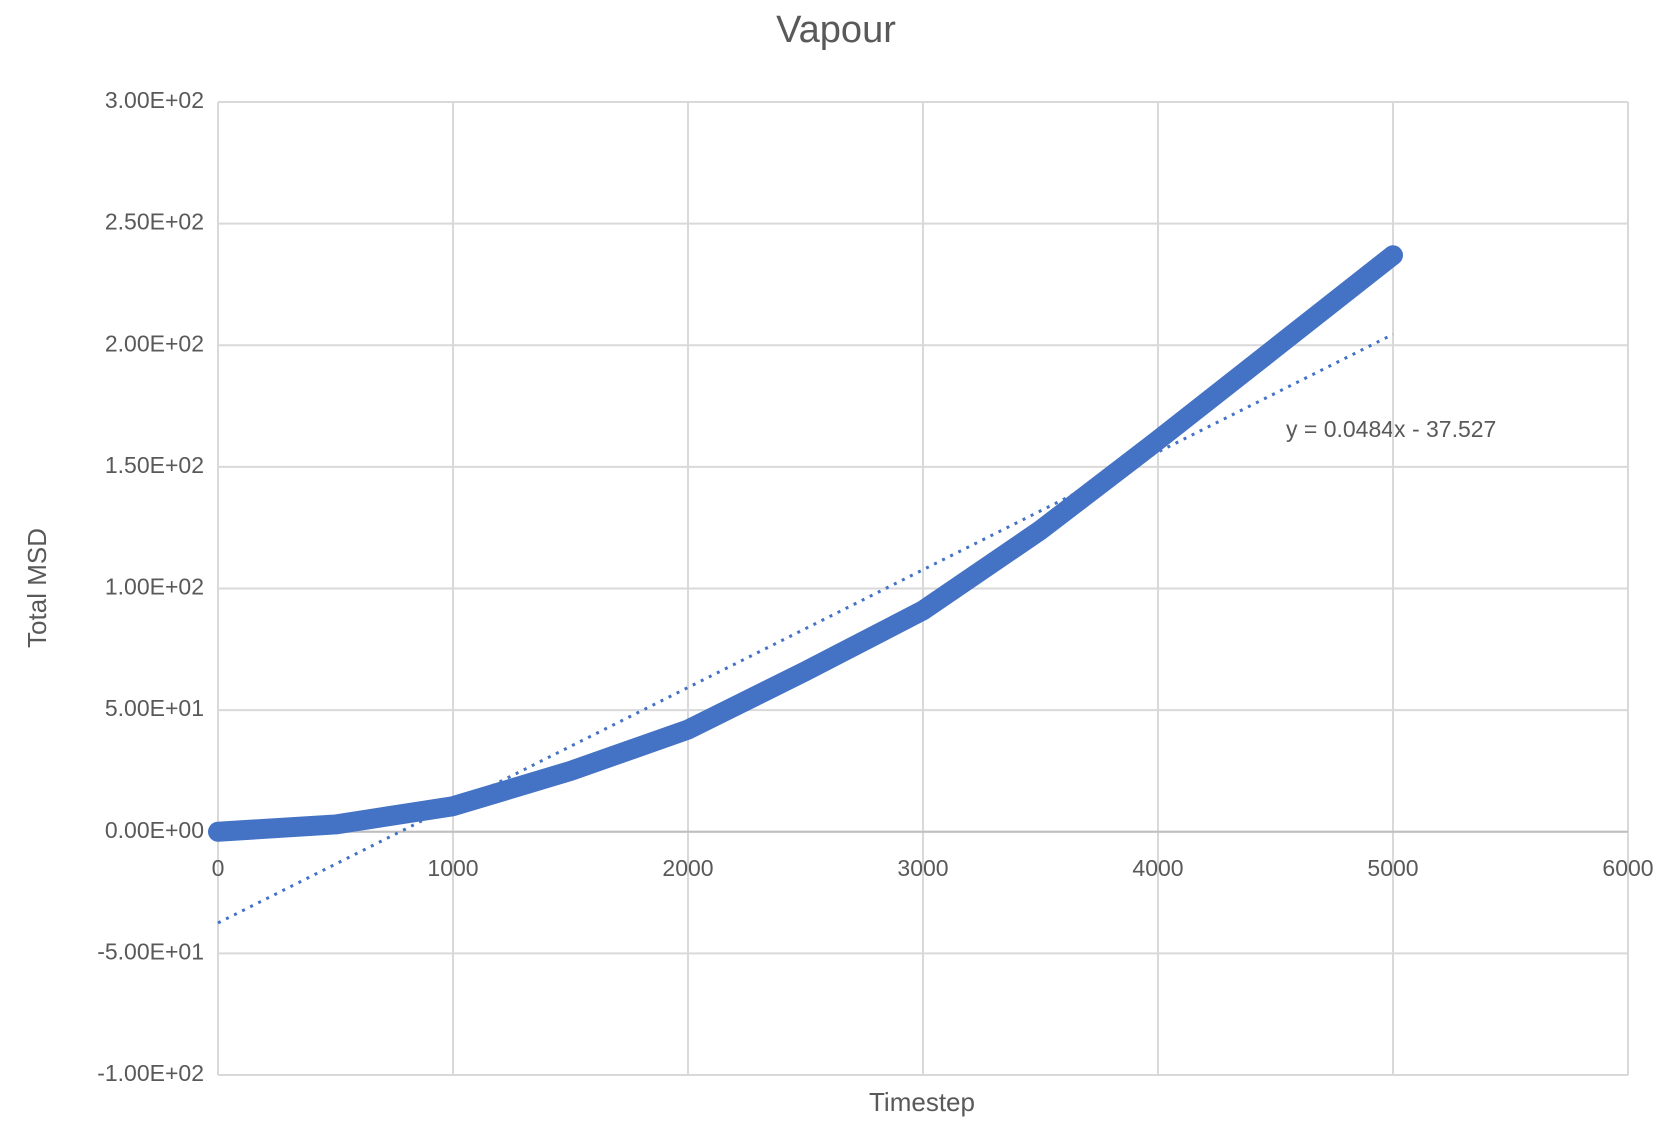 The width and height of the screenshot is (1673, 1141). Describe the element at coordinates (922, 1102) in the screenshot. I see `x-axis-label: Timestep` at that location.